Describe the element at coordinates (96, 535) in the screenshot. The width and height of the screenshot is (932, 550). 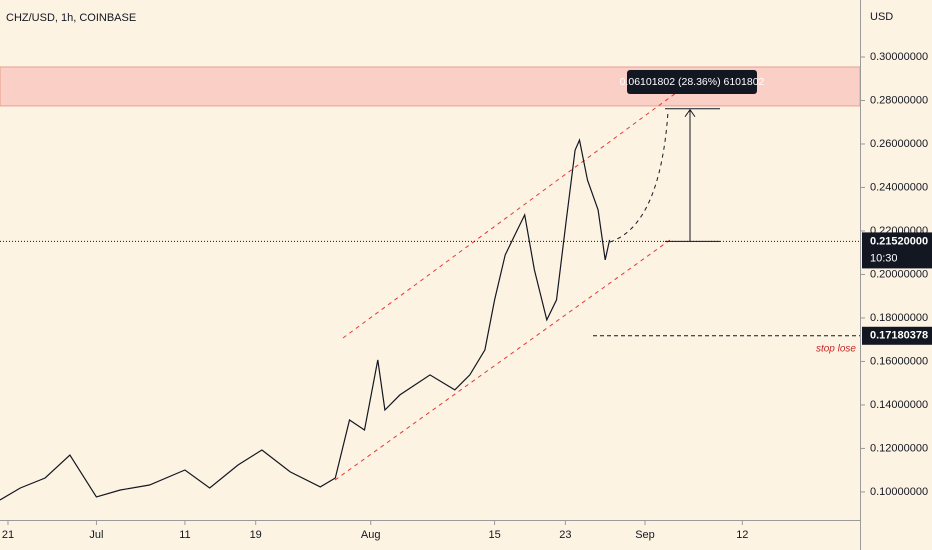
I see `x-tick-label: Jul` at that location.